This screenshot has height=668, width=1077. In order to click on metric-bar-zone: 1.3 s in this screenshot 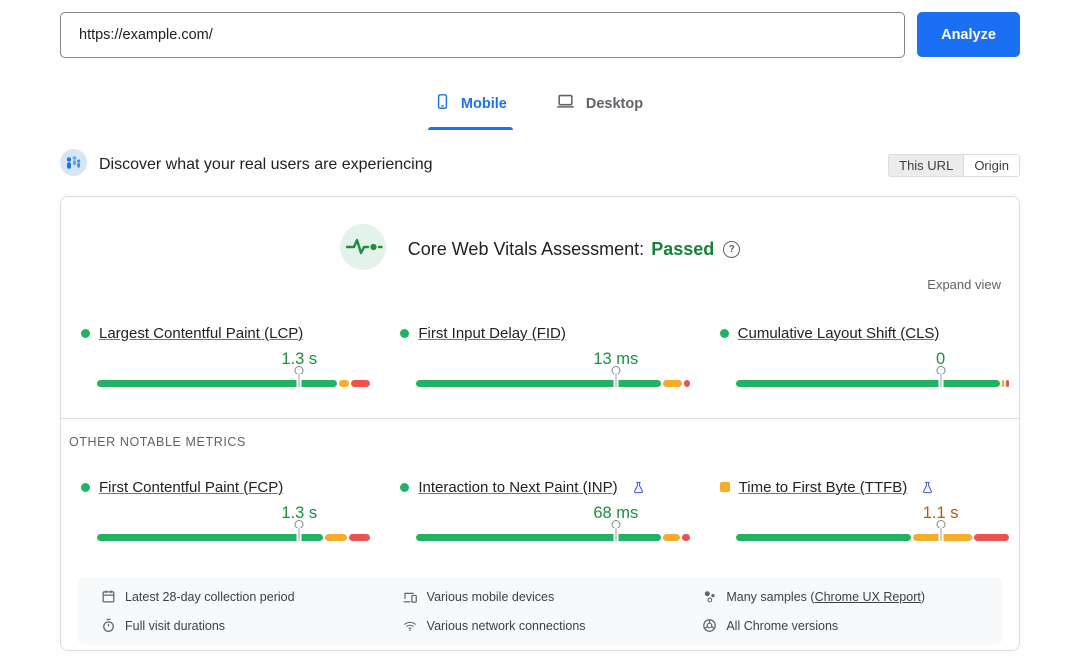, I will do `click(234, 522)`.